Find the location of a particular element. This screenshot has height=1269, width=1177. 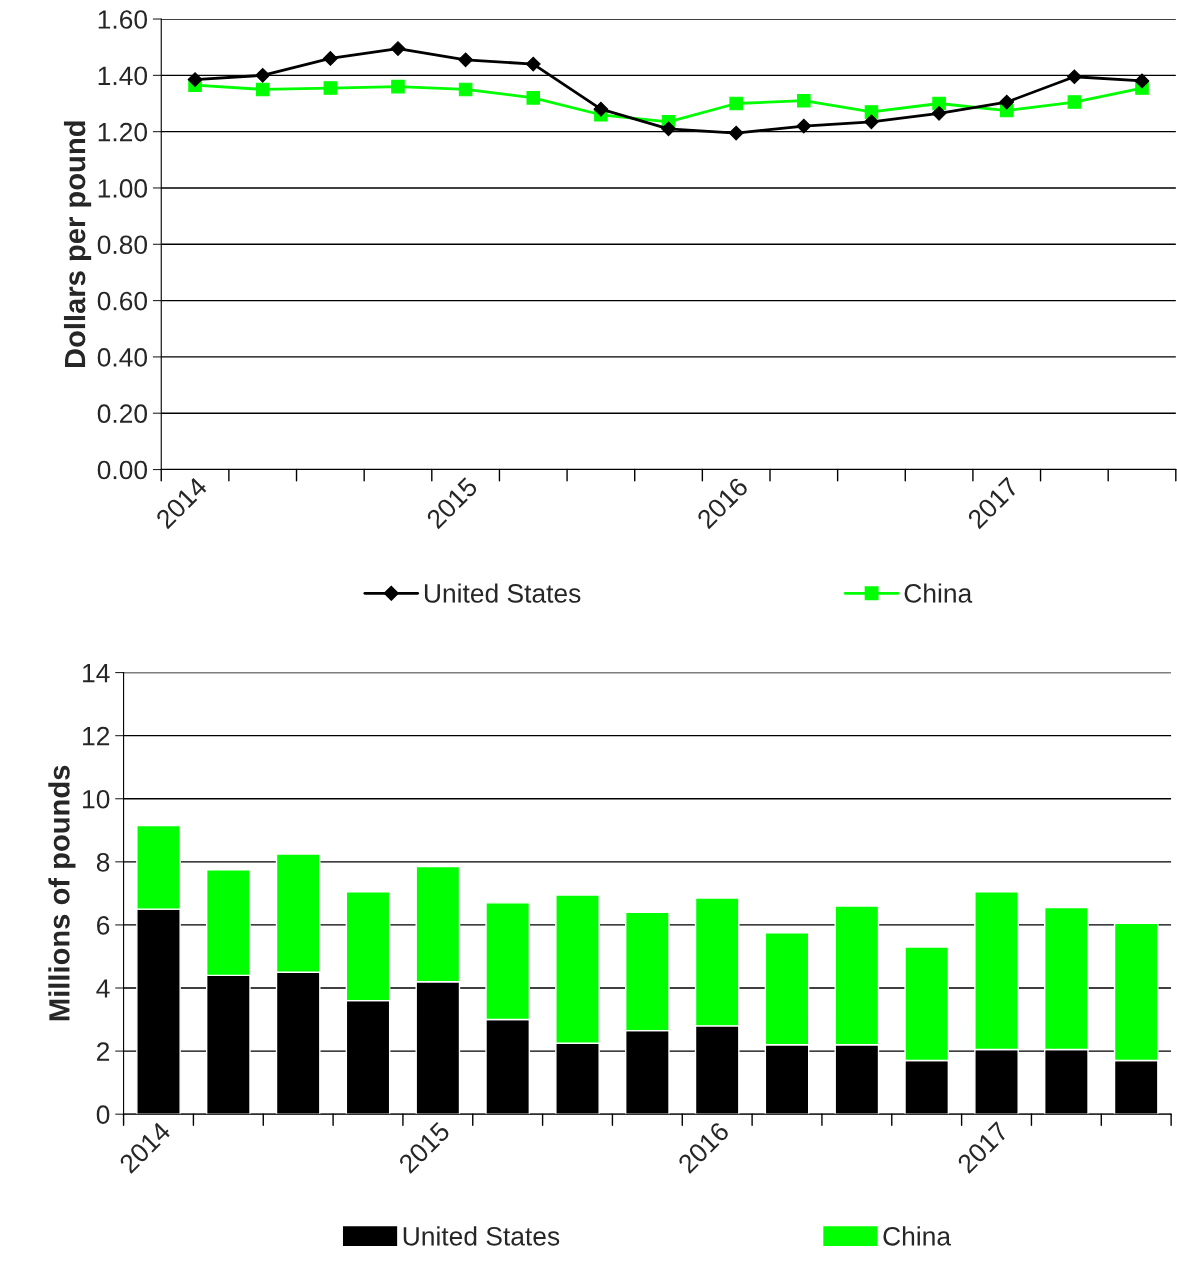

y-tick-label: 0.20 is located at coordinates (122, 414).